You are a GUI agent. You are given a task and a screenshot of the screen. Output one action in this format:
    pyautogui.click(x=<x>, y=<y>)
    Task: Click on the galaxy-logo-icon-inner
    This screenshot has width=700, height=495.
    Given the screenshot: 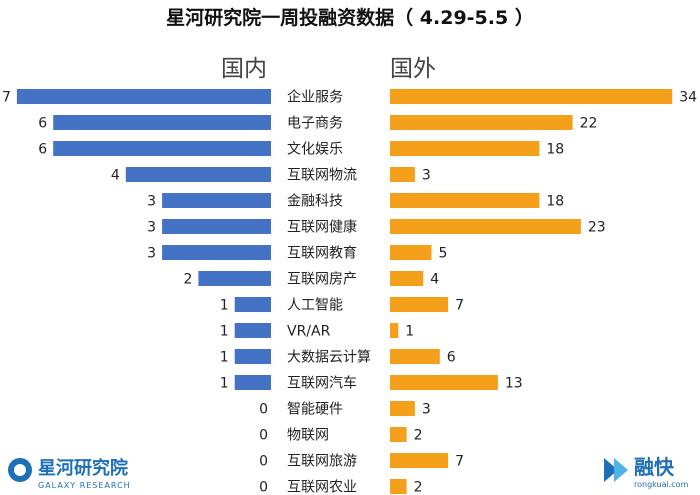 What is the action you would take?
    pyautogui.click(x=20, y=470)
    